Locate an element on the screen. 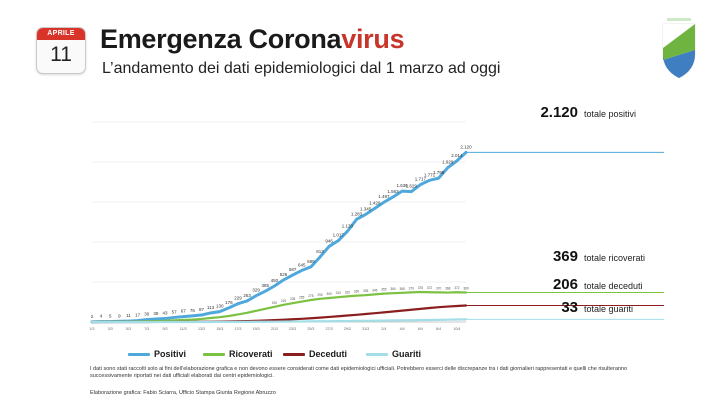 This screenshot has height=405, width=728. positivi-data-label: 1.929 is located at coordinates (448, 162).